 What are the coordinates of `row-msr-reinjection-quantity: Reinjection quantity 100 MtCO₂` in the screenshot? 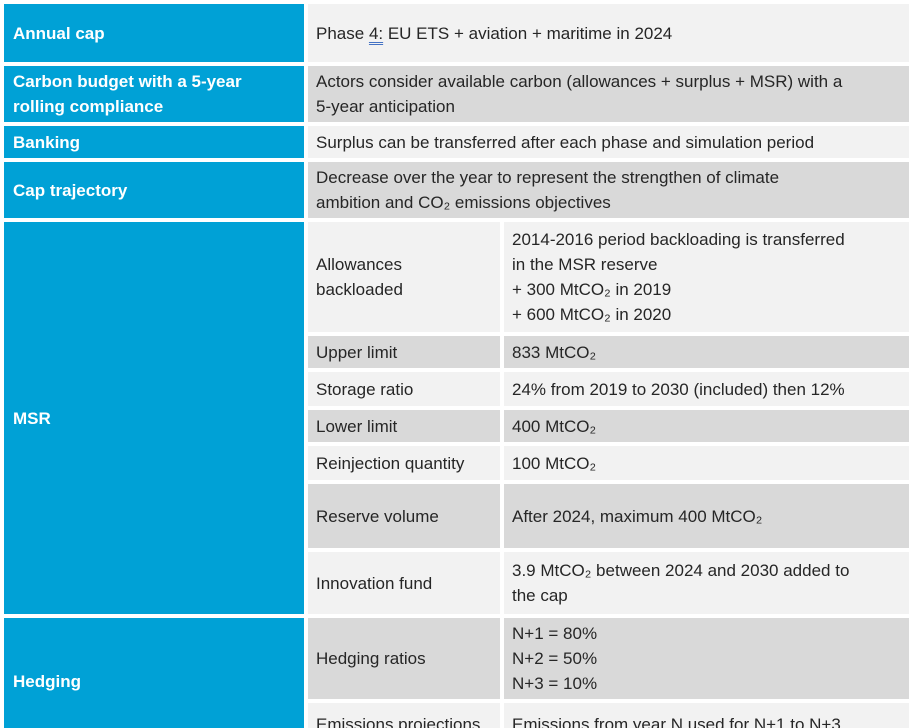 It's located at (455, 463).